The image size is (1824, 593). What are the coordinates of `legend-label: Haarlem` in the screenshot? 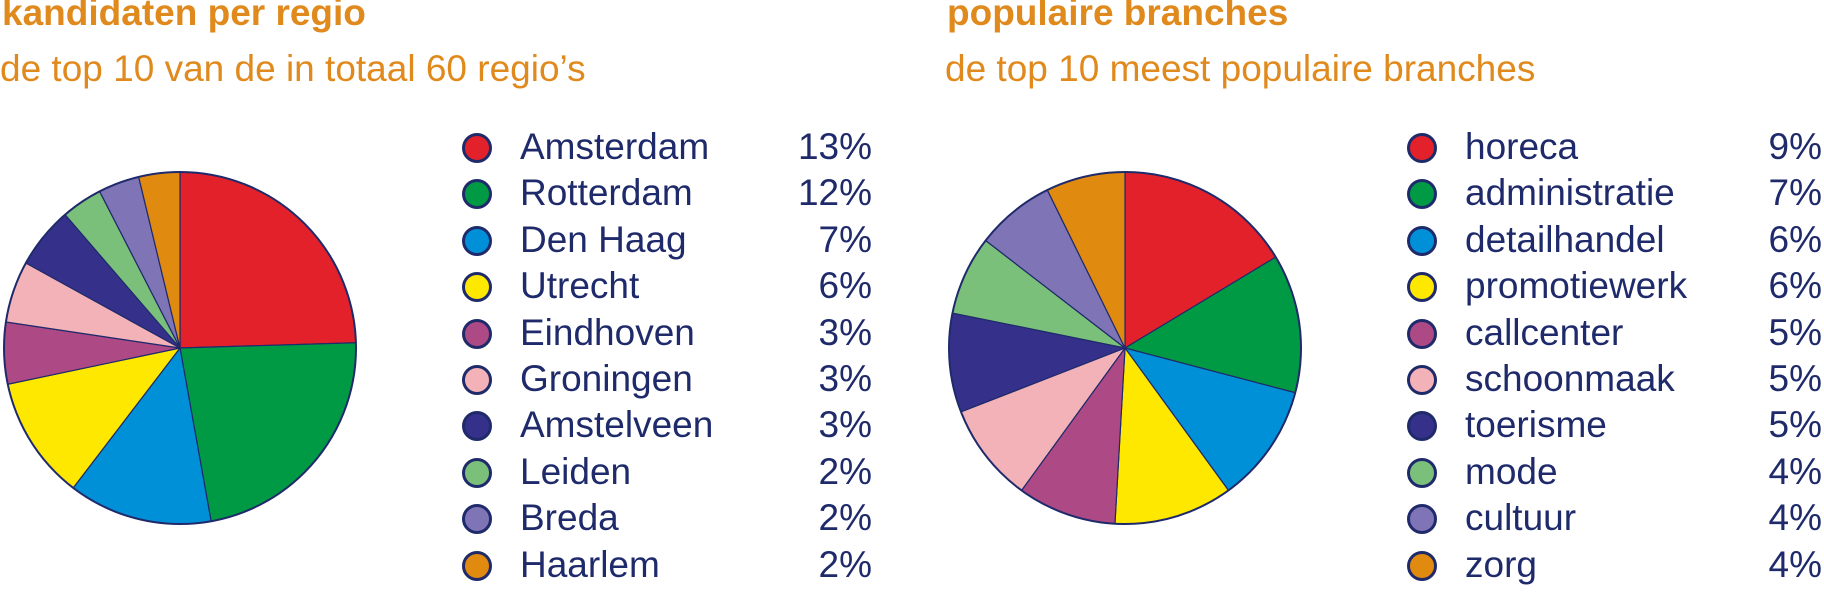 It's located at (590, 564).